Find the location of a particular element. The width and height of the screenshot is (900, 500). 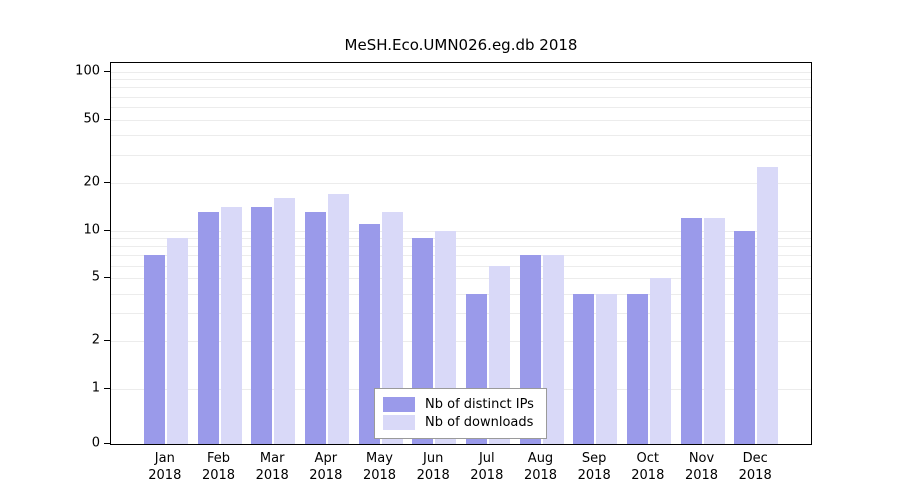

x-tick-label: May 2018 is located at coordinates (380, 467).